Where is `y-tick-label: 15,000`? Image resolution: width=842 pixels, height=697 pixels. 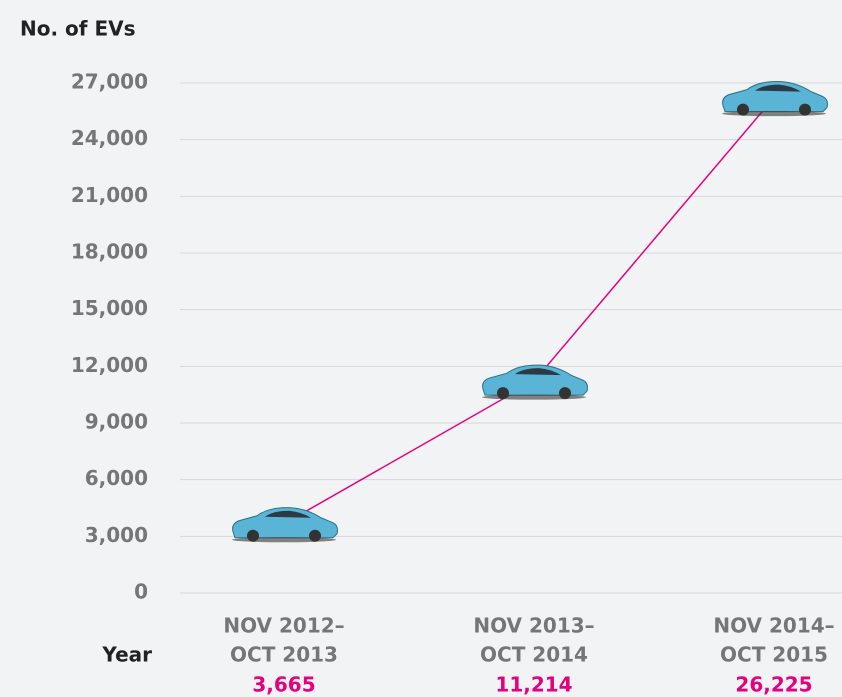 y-tick-label: 15,000 is located at coordinates (109, 308).